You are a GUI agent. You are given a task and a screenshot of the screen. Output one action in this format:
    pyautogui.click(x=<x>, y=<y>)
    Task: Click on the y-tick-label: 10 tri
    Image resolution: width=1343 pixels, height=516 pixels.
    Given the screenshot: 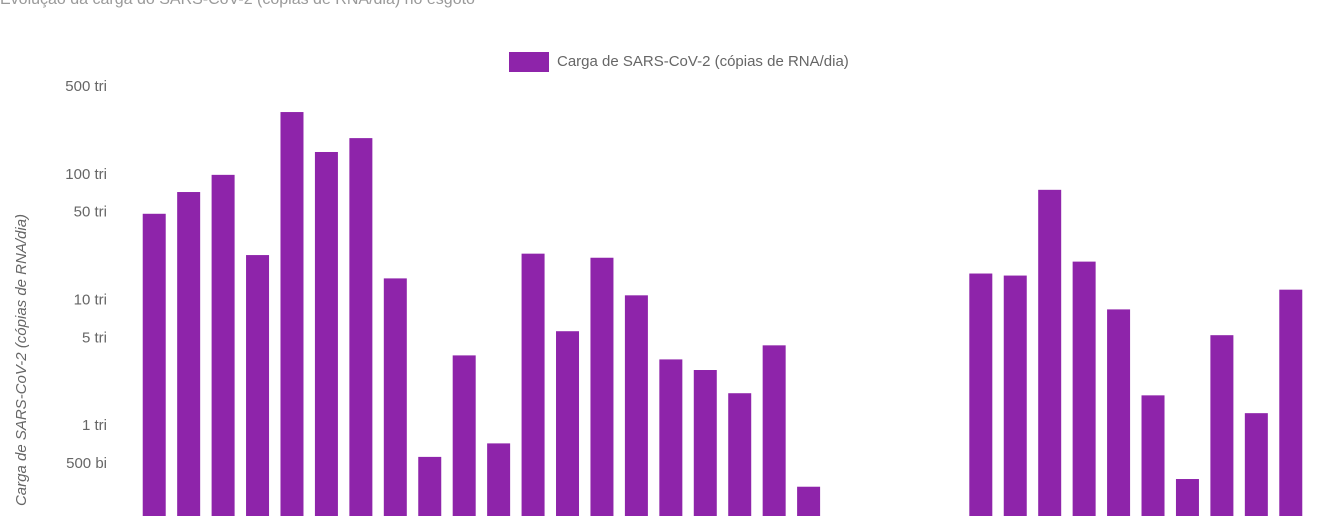 What is the action you would take?
    pyautogui.click(x=90, y=299)
    